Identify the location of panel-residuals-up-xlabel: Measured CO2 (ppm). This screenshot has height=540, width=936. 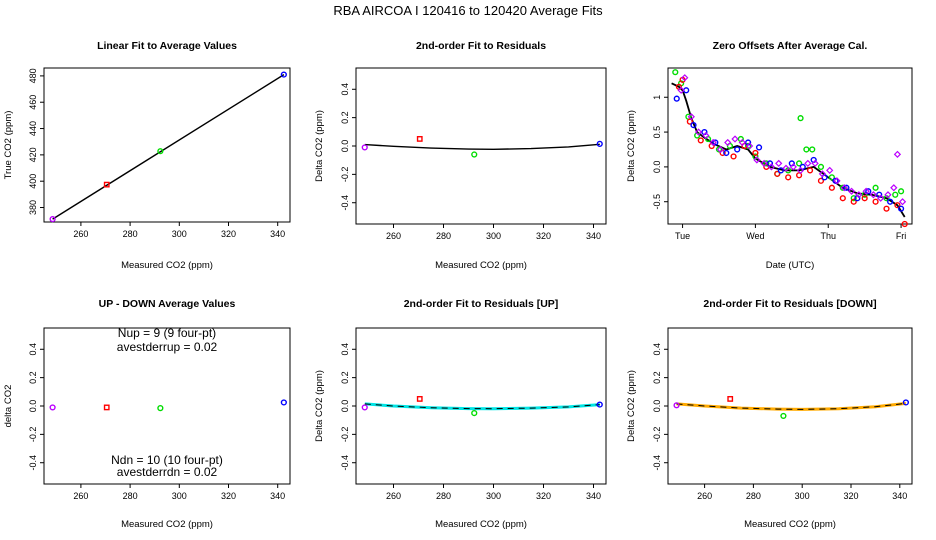
(481, 524).